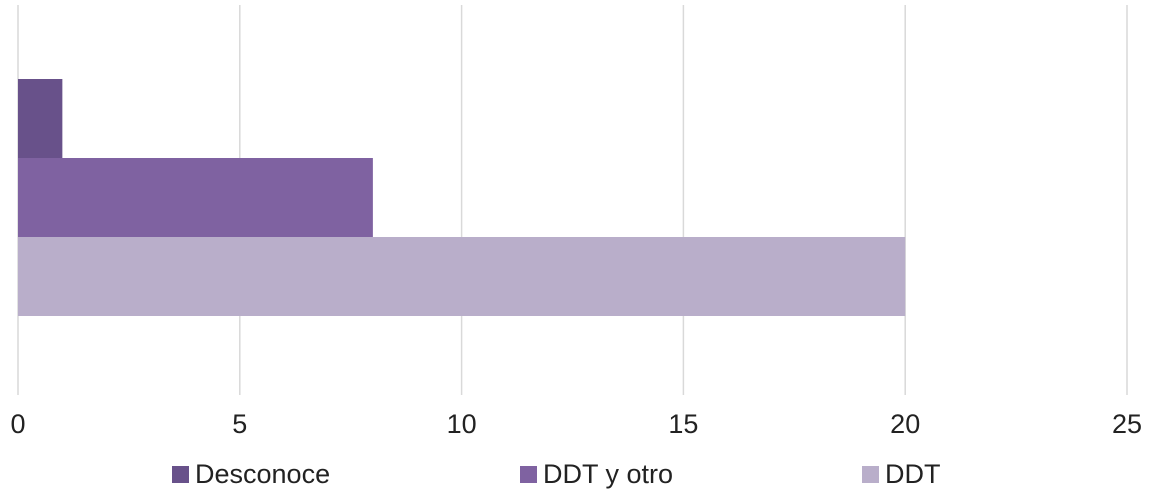  Describe the element at coordinates (608, 474) in the screenshot. I see `legend-label: DDT y otro` at that location.